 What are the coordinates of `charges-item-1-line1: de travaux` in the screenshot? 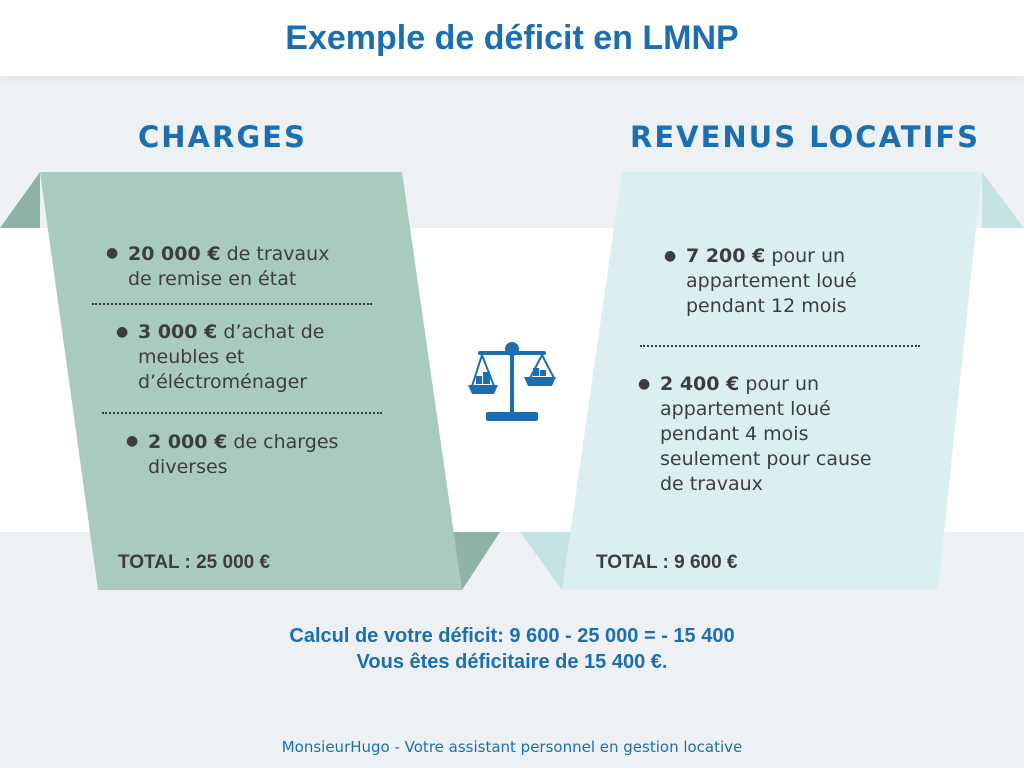 It's located at (275, 254).